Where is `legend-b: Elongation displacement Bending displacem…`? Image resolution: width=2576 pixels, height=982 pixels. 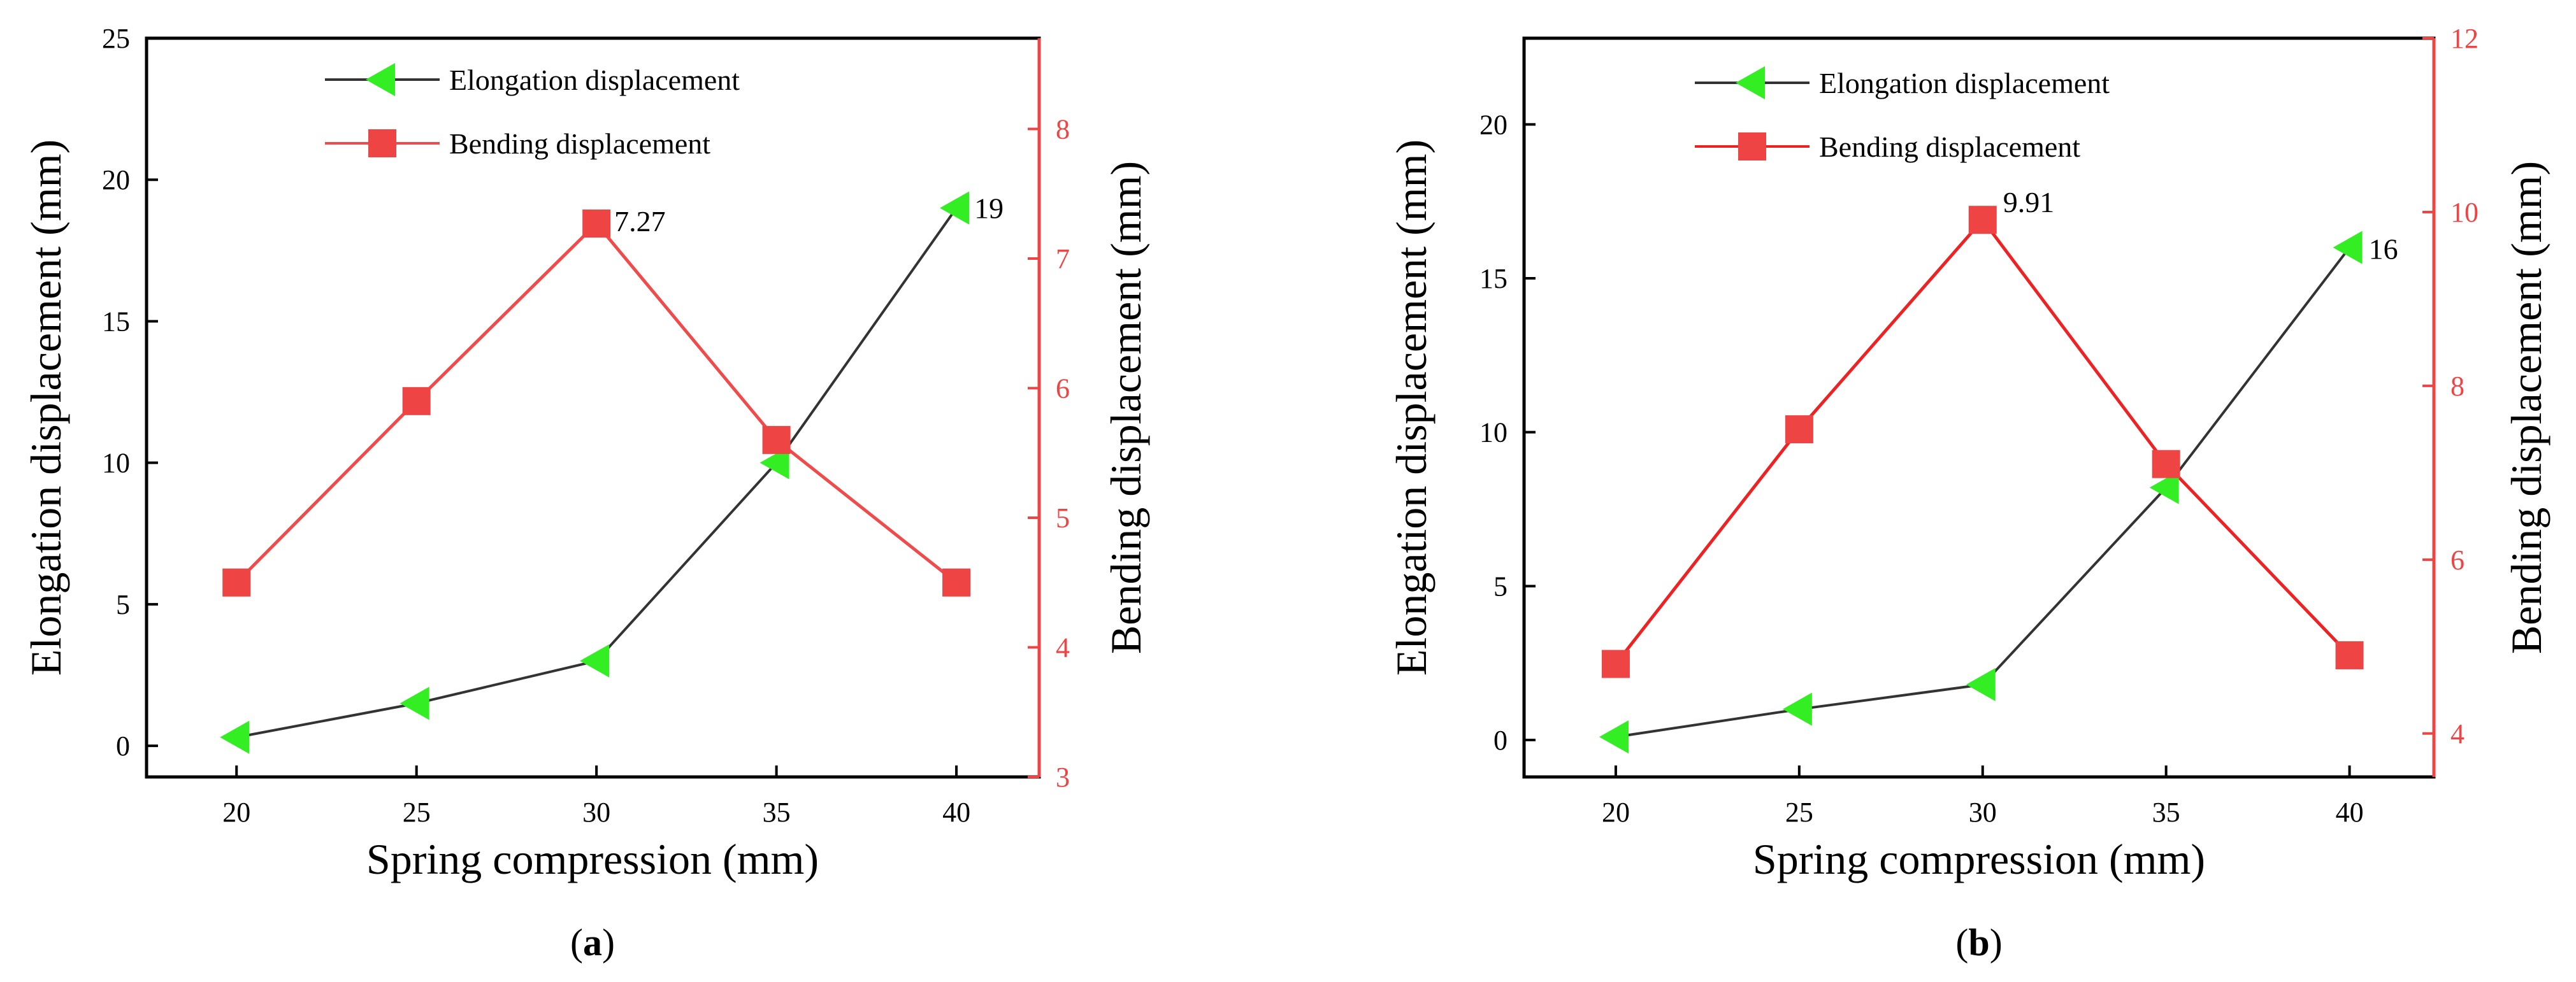 legend-b: Elongation displacement Bending displacem… is located at coordinates (1903, 114).